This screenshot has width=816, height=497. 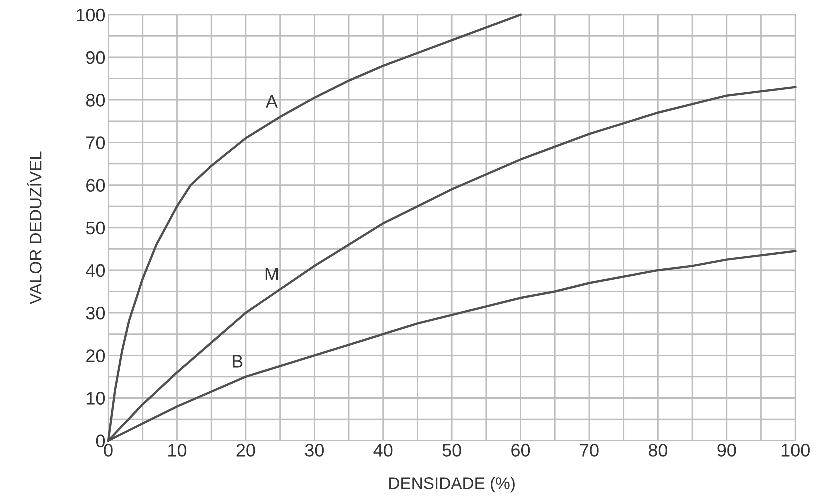 What do you see at coordinates (452, 450) in the screenshot?
I see `x-tick-label: 50` at bounding box center [452, 450].